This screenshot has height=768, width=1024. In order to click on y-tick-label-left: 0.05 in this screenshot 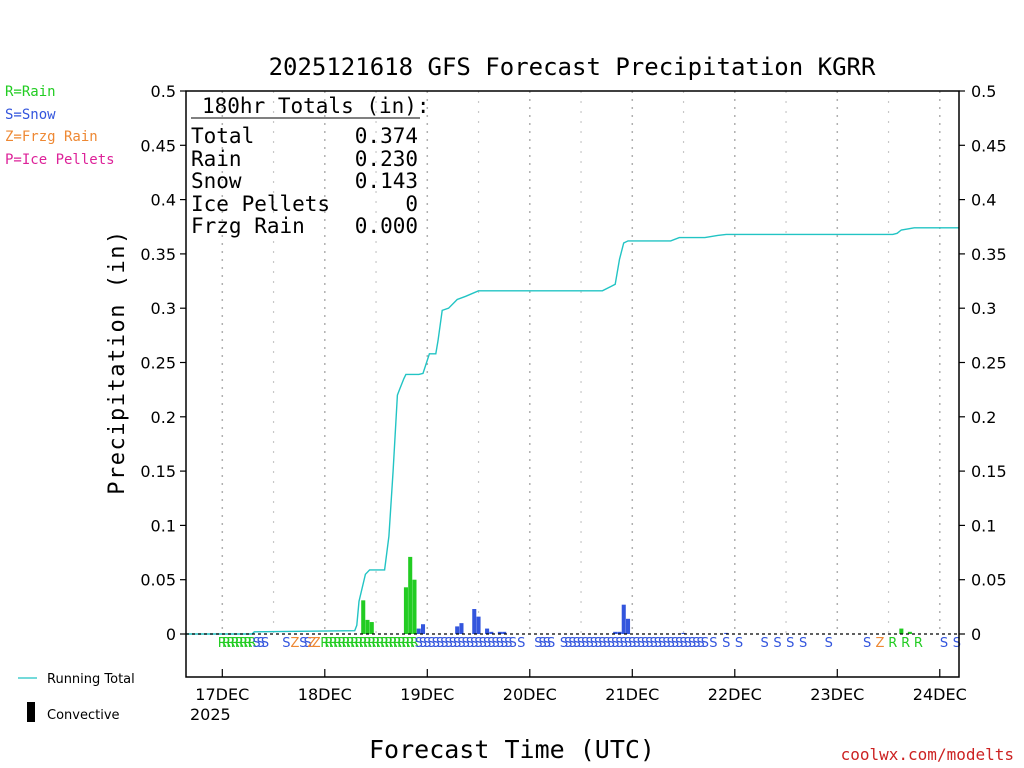, I will do `click(158, 580)`.